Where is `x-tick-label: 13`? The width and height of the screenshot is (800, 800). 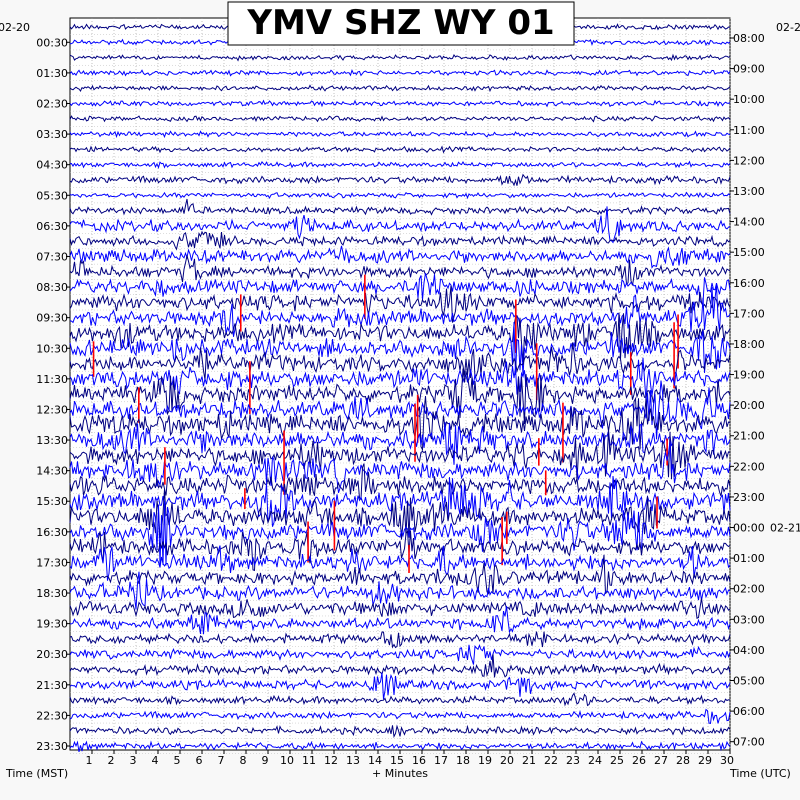 x-tick-label: 13 is located at coordinates (353, 760).